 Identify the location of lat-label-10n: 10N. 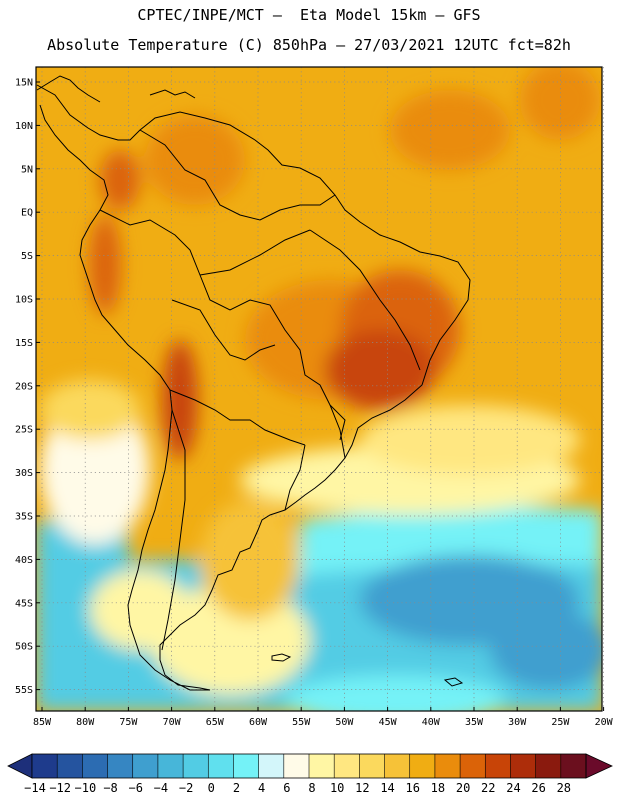
(24, 126).